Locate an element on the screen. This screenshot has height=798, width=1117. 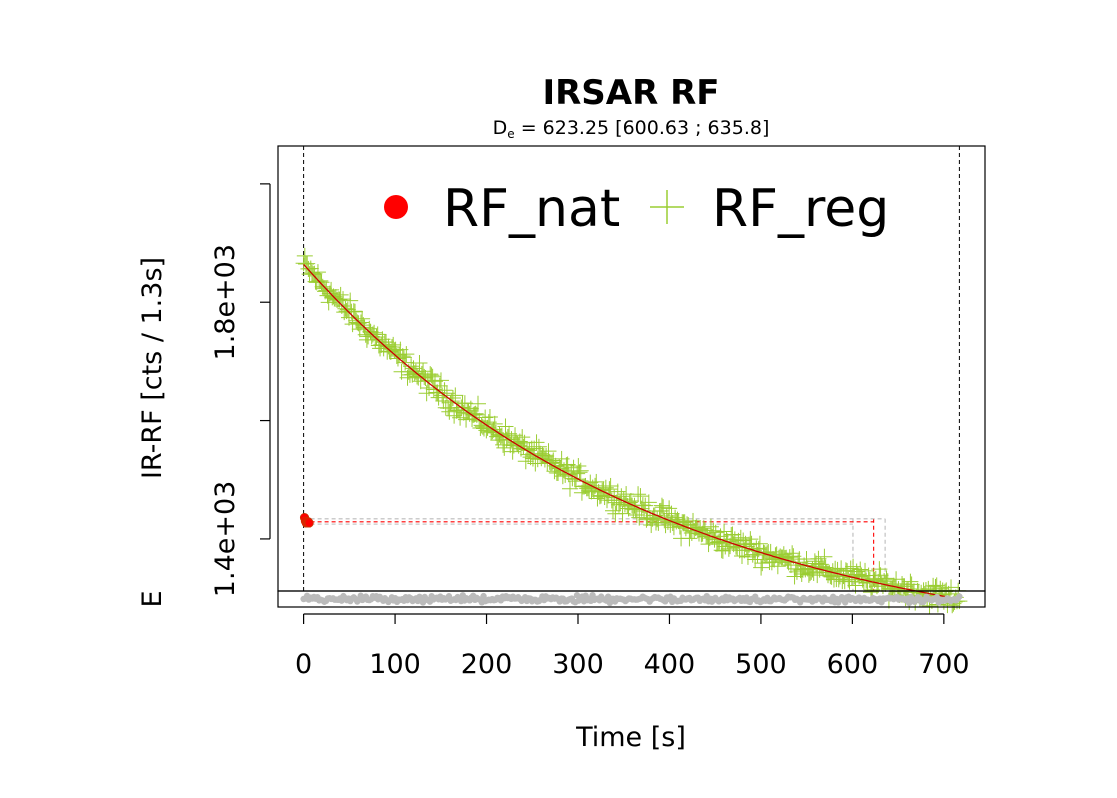
x-tick-label-100: 100 is located at coordinates (395, 664).